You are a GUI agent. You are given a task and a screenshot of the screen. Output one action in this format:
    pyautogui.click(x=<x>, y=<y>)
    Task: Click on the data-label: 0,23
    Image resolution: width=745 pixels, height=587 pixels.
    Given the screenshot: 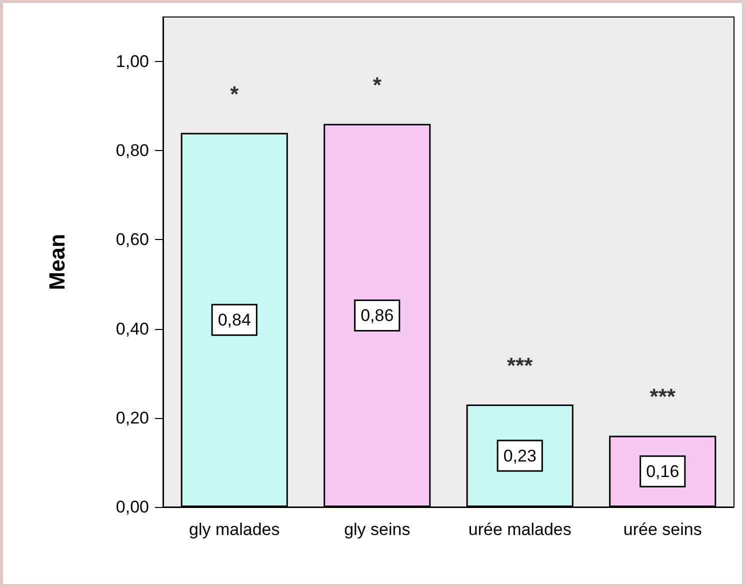 What is the action you would take?
    pyautogui.click(x=519, y=456)
    